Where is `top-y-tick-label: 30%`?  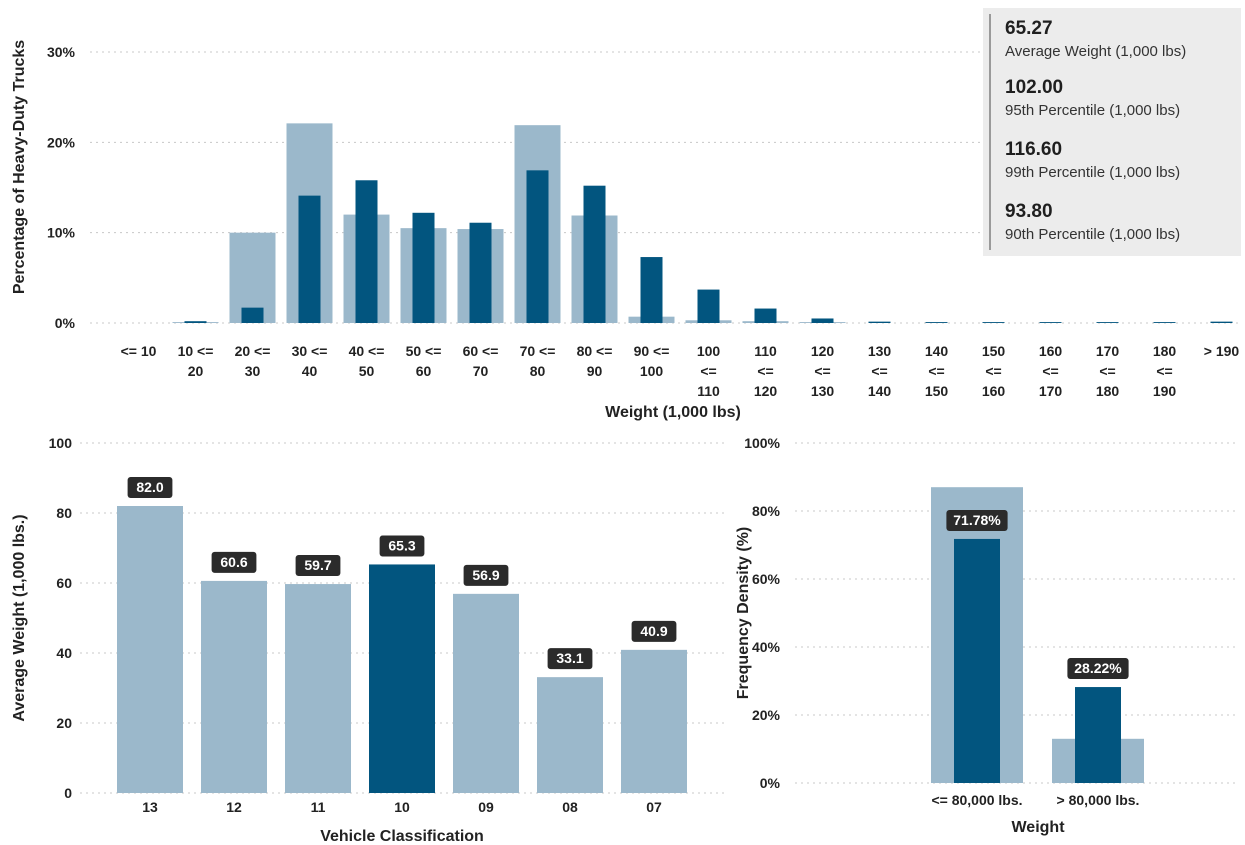
top-y-tick-label: 30% is located at coordinates (61, 52).